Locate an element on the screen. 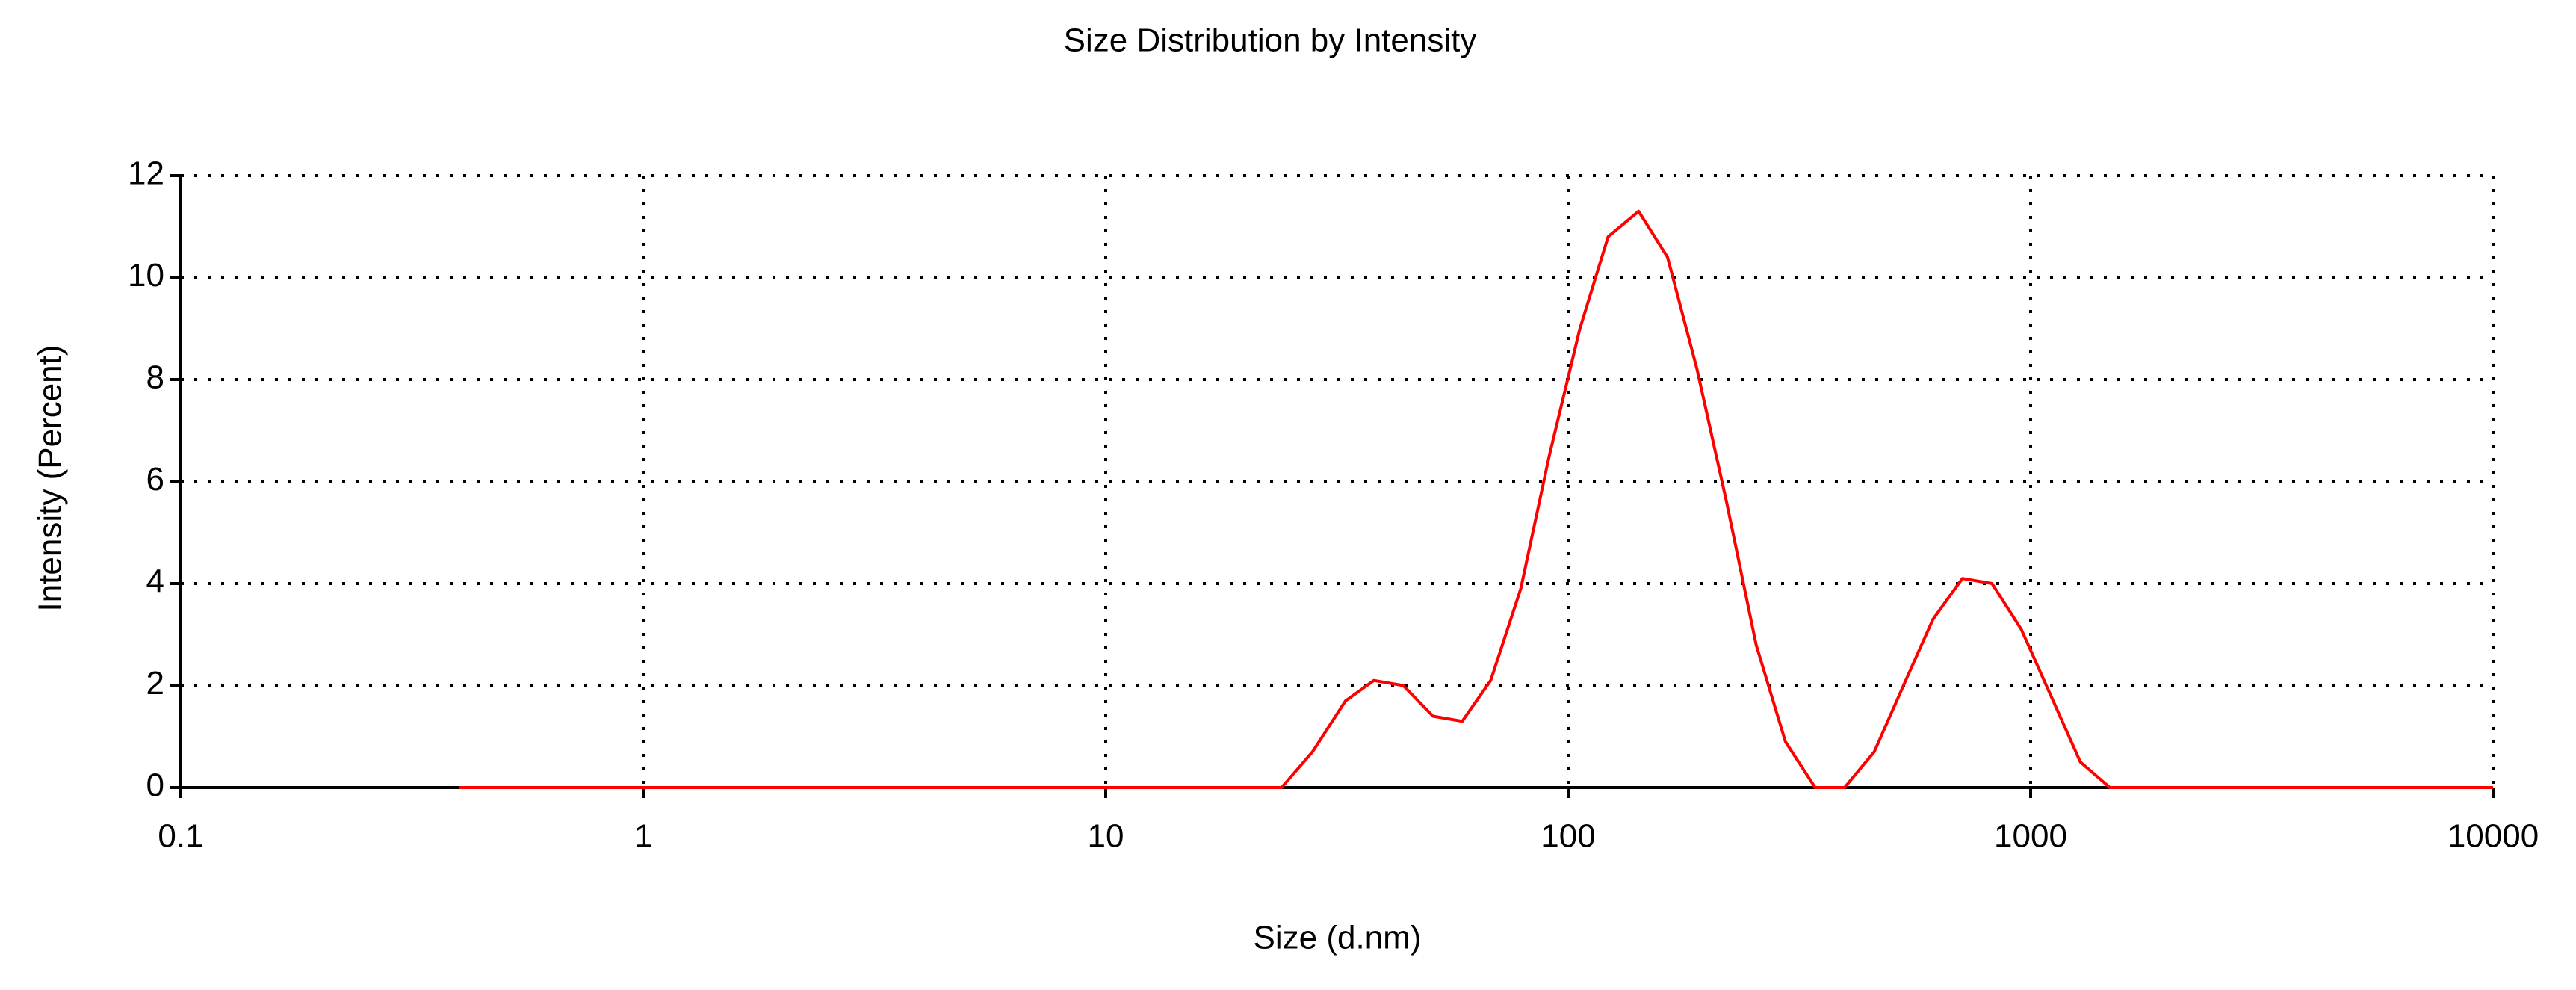 The height and width of the screenshot is (990, 2576). y-axis-label: Intensity (Percent) is located at coordinates (50, 477).